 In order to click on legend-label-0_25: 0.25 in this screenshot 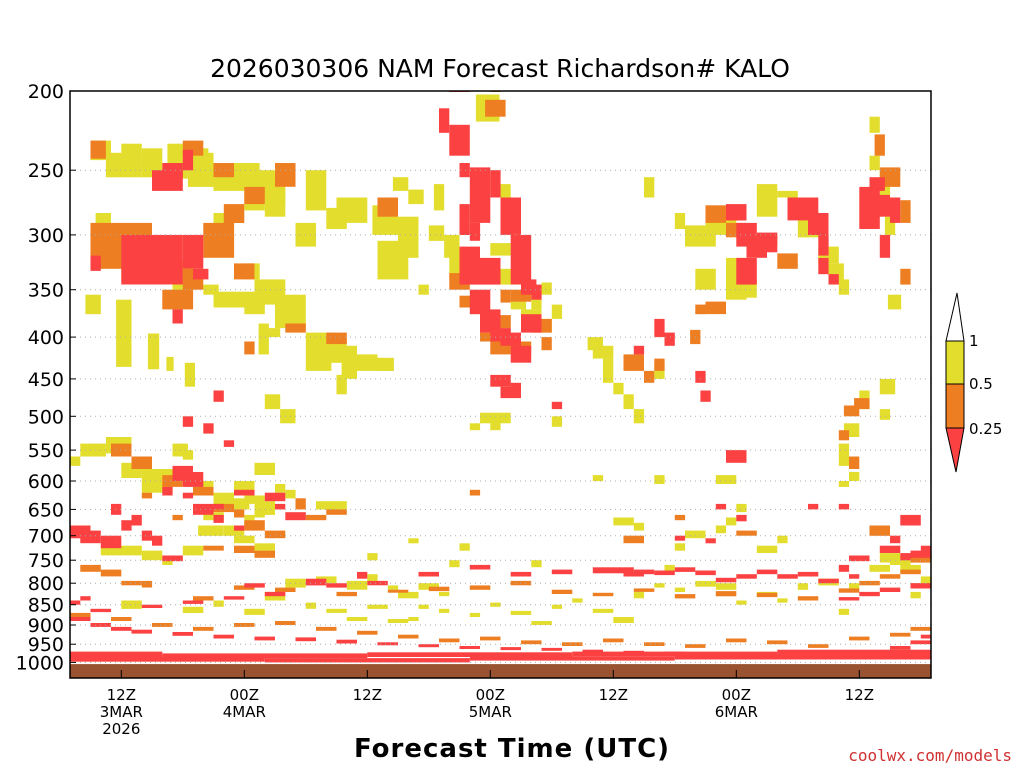, I will do `click(985, 429)`.